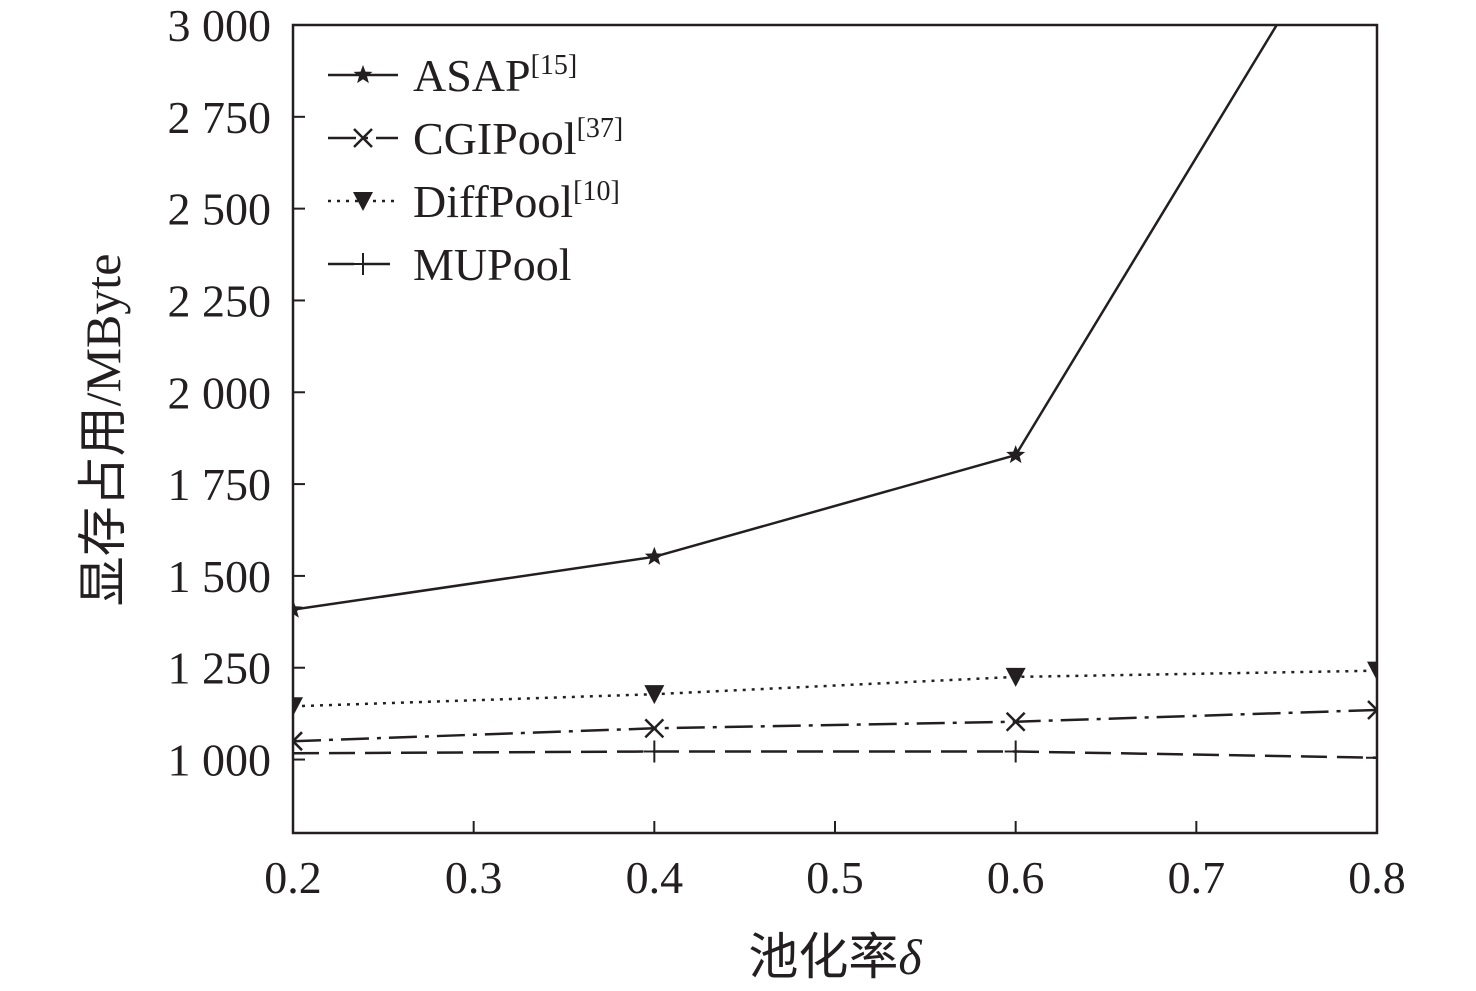 The height and width of the screenshot is (991, 1476). Describe the element at coordinates (474, 877) in the screenshot. I see `x-tick-label: 0.3` at that location.